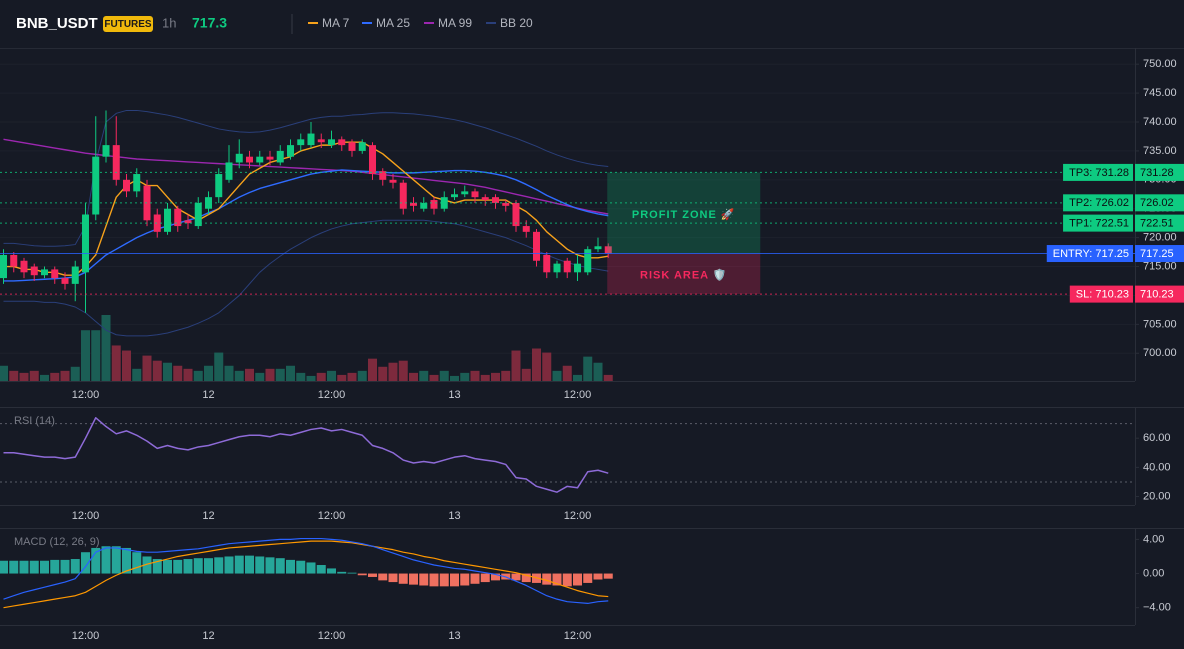 Image resolution: width=1184 pixels, height=649 pixels. What do you see at coordinates (1157, 295) in the screenshot?
I see `price-axis-value: 710.23` at bounding box center [1157, 295].